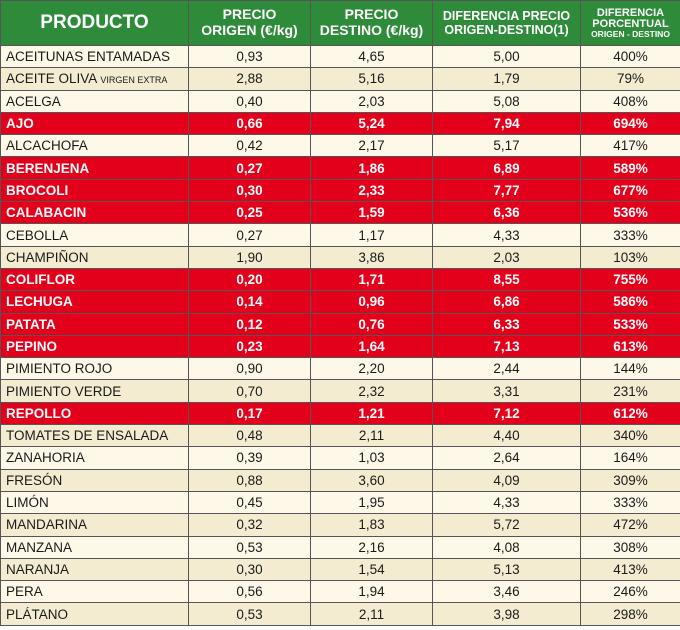 This screenshot has width=680, height=630. What do you see at coordinates (371, 235) in the screenshot?
I see `cell-precio-destino: 1,17` at bounding box center [371, 235].